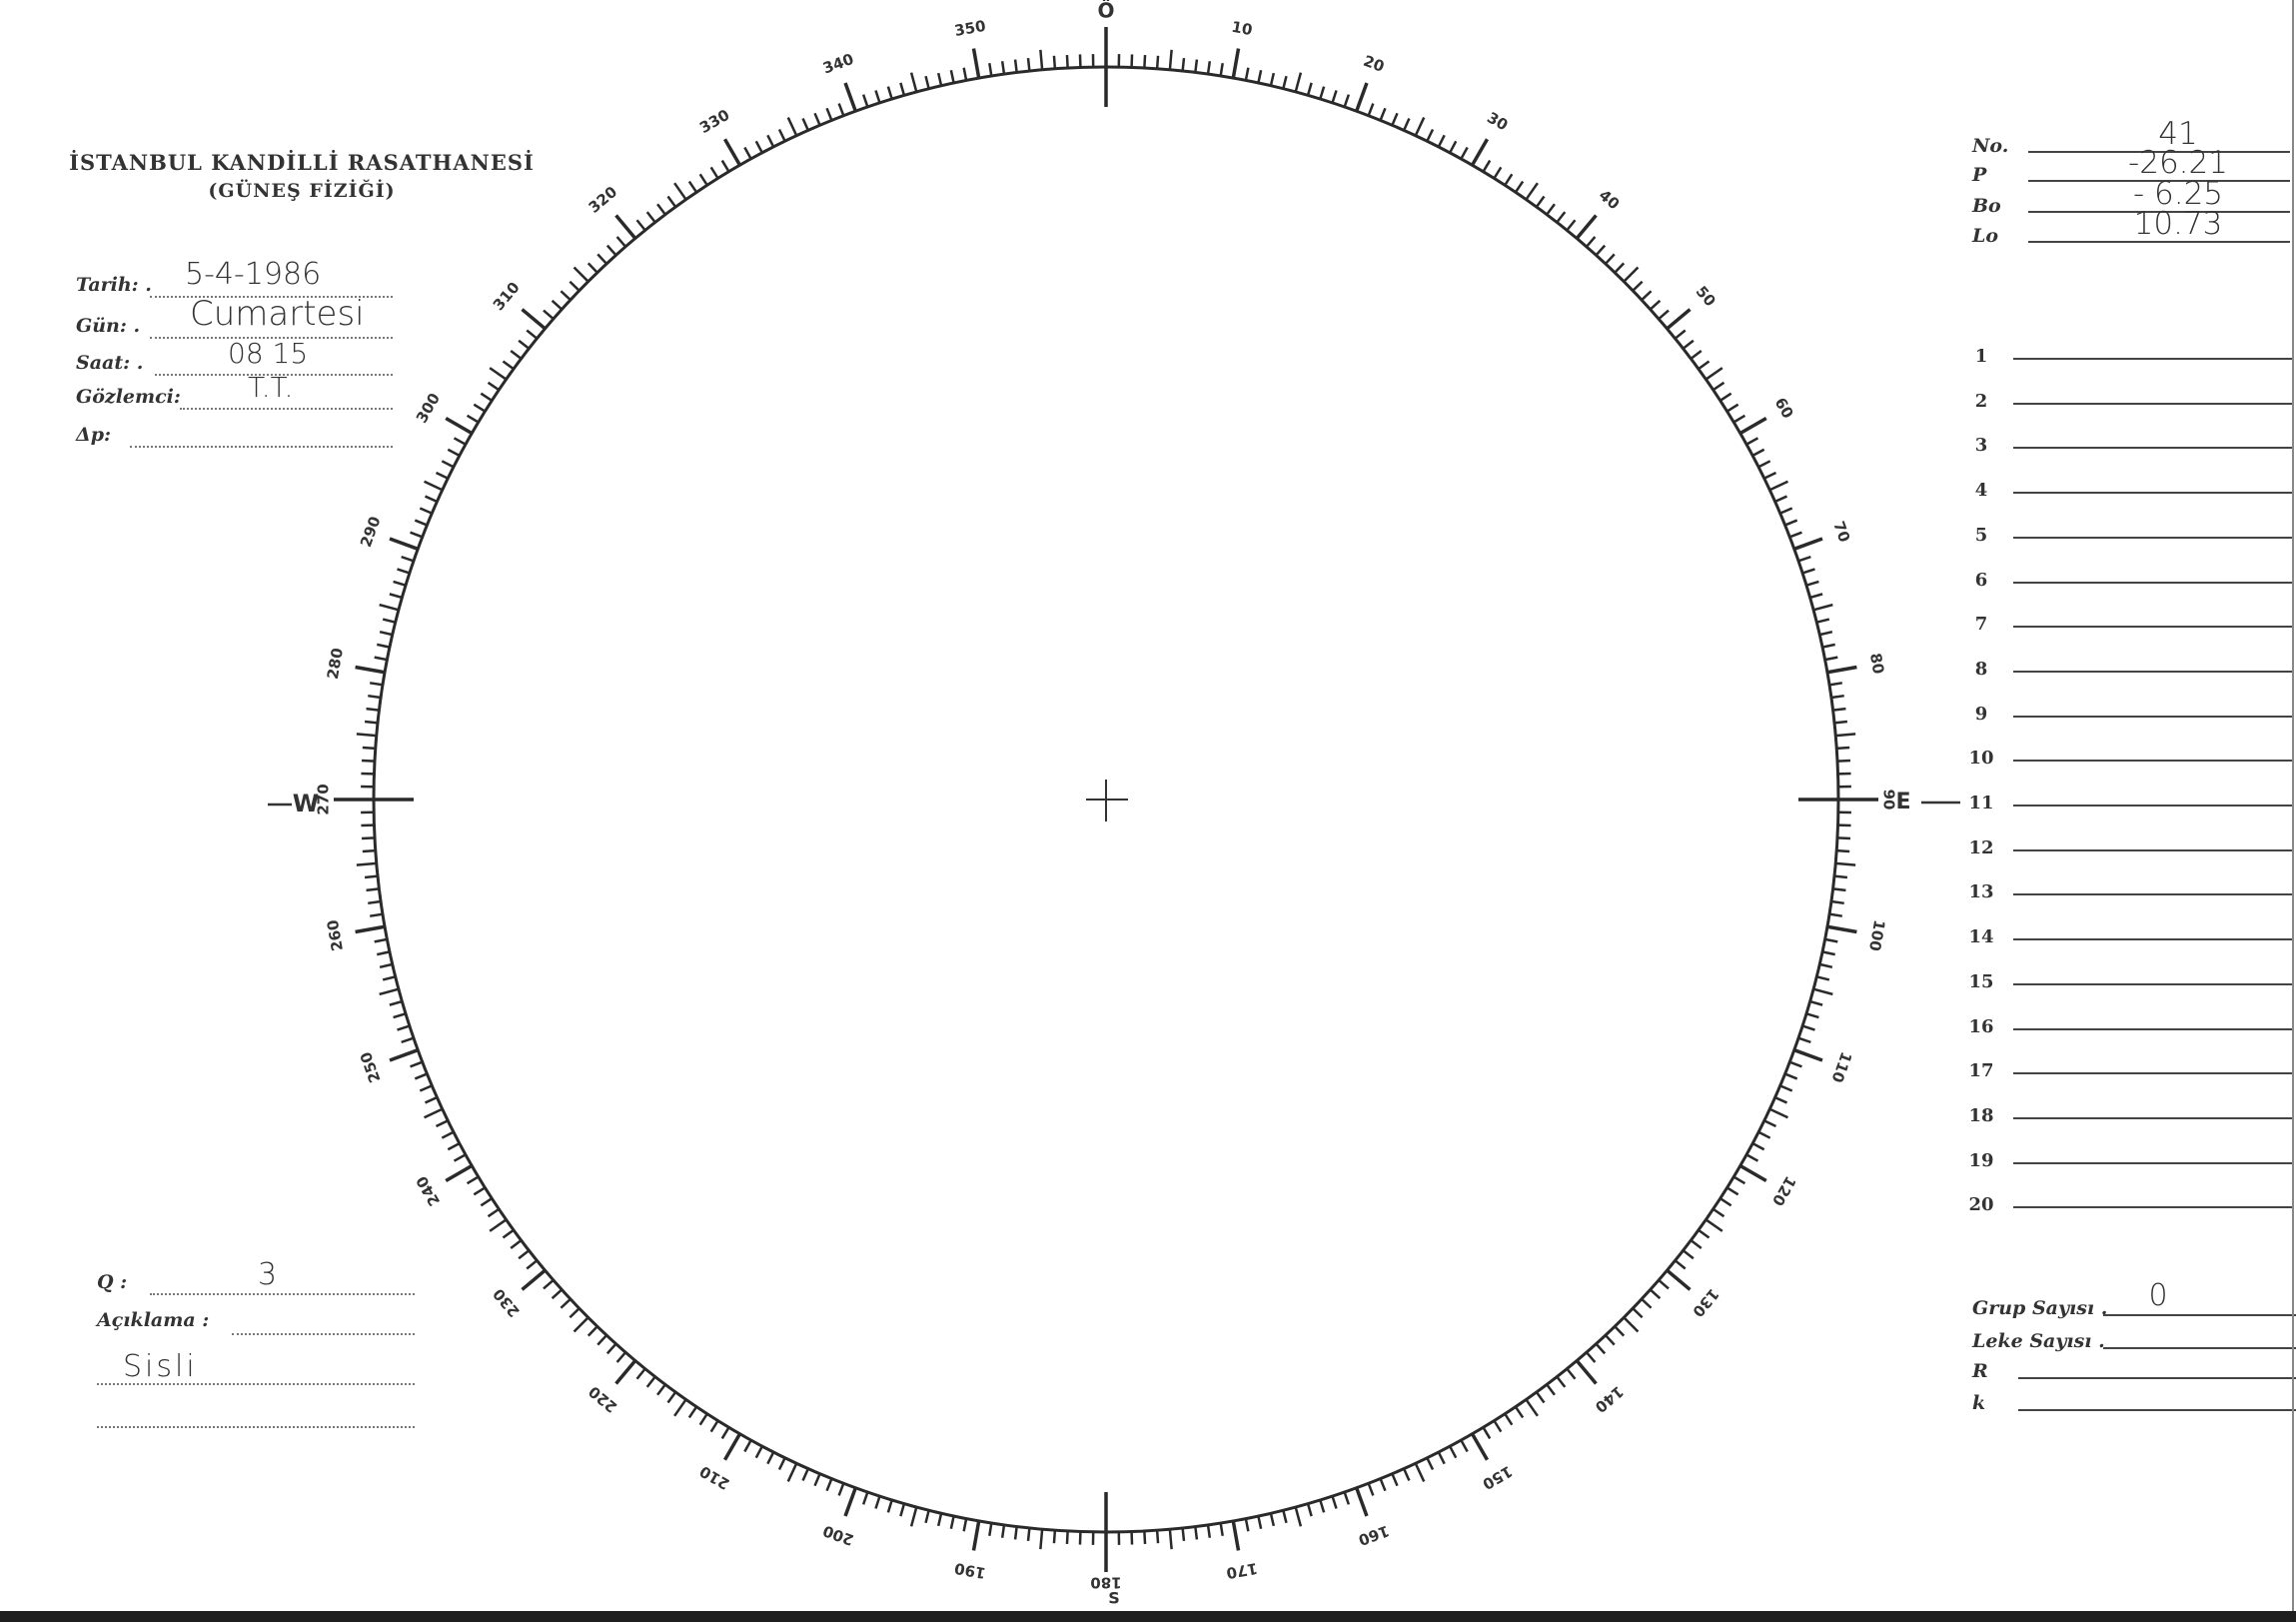 The image size is (2296, 1622). I want to click on degree-label-100: 100, so click(1876, 935).